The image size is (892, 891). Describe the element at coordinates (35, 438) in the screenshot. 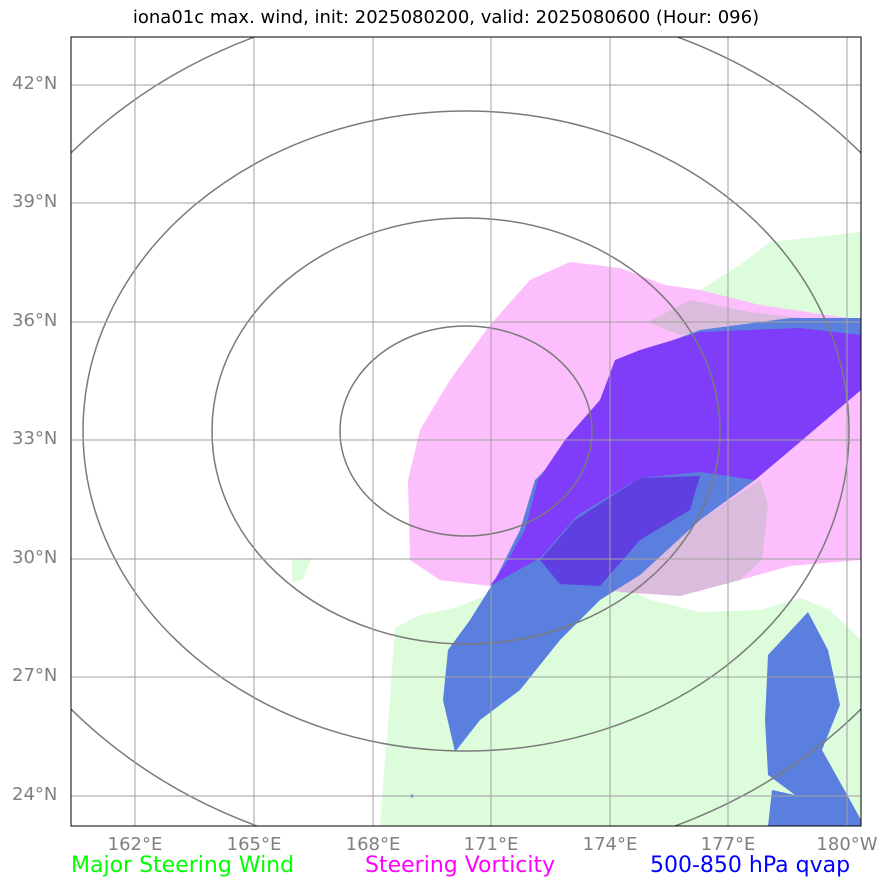

I see `lat-tick: 33°N` at that location.